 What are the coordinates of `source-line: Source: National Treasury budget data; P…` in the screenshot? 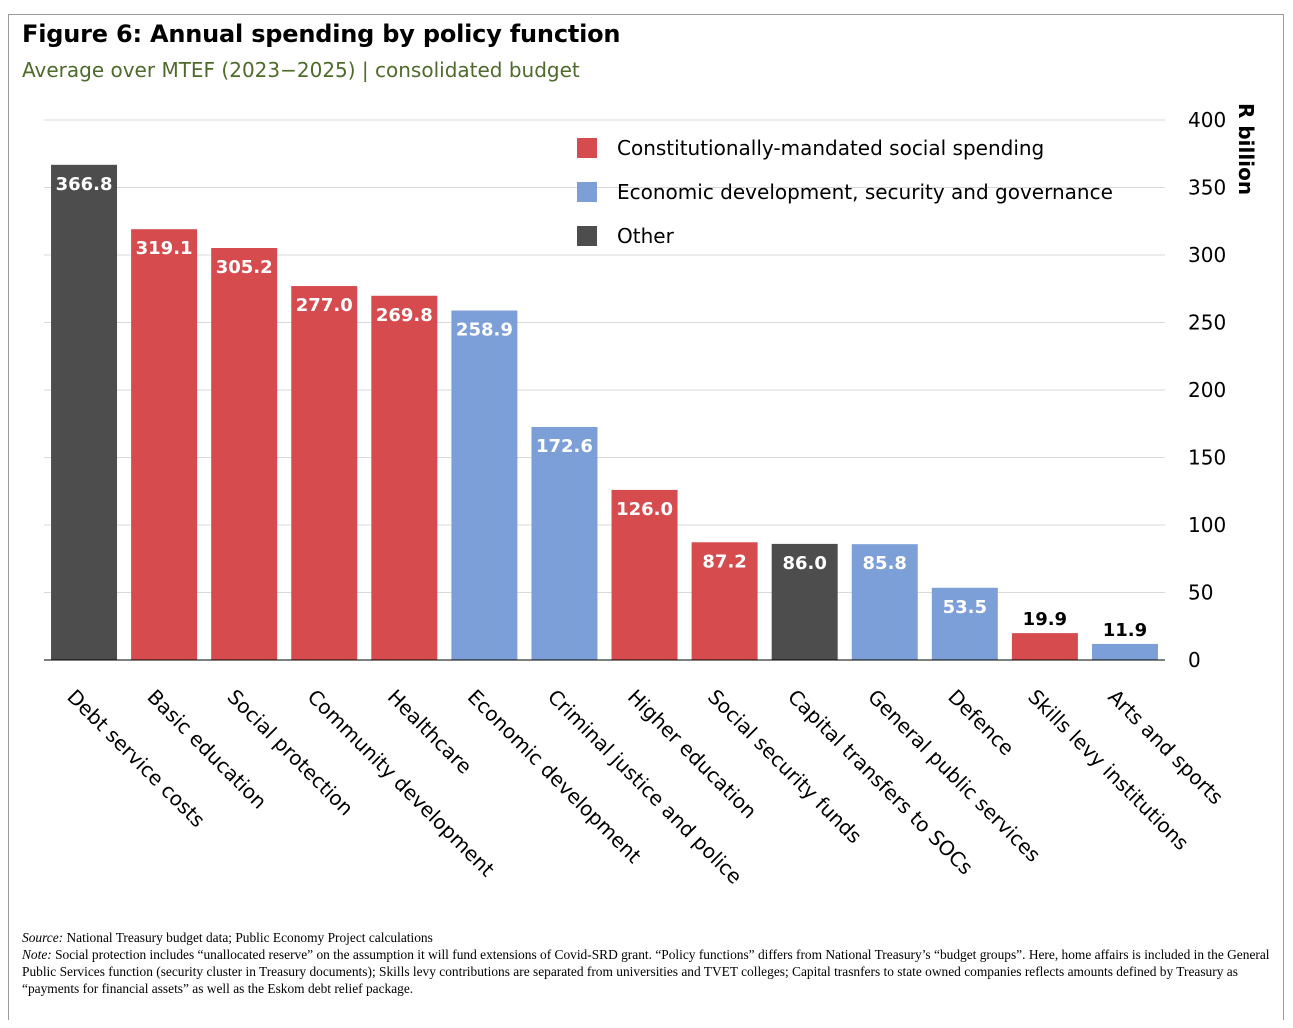 It's located at (647, 937).